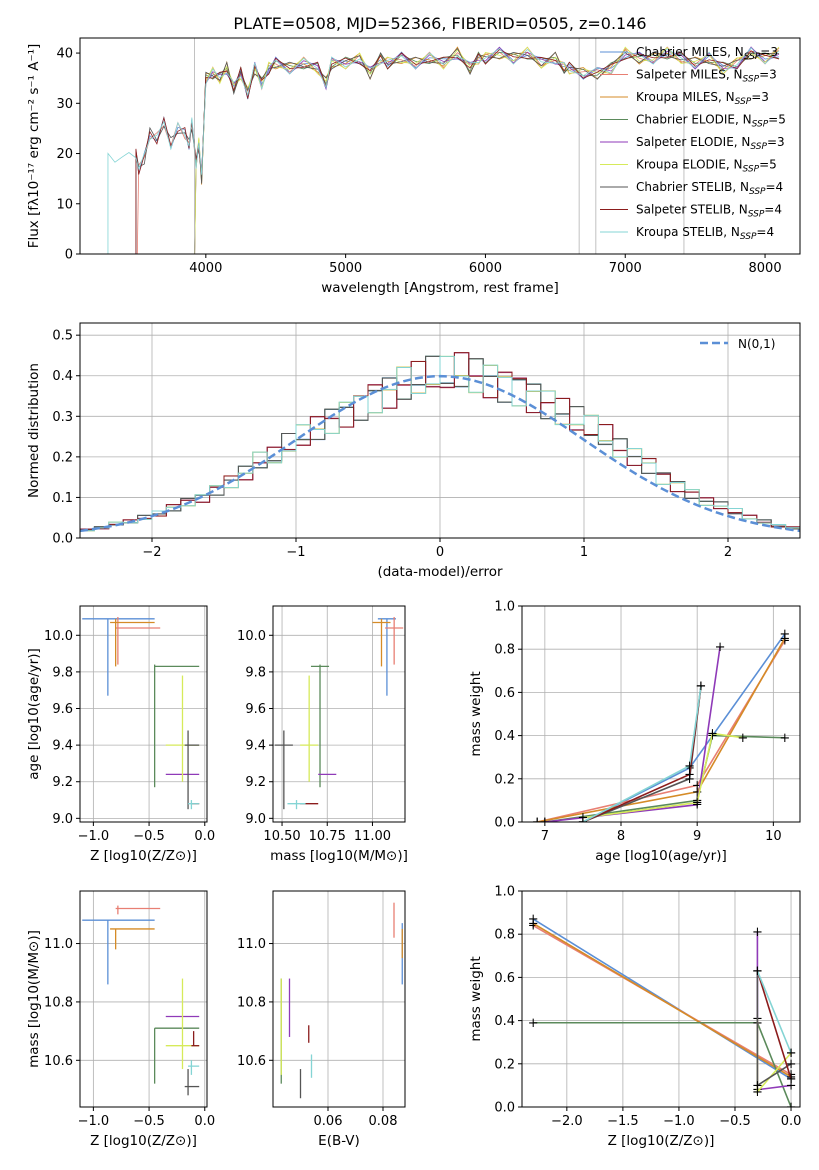 Image resolution: width=819 pixels, height=1170 pixels. What do you see at coordinates (151, 552) in the screenshot?
I see `x-tick-label: −2` at bounding box center [151, 552].